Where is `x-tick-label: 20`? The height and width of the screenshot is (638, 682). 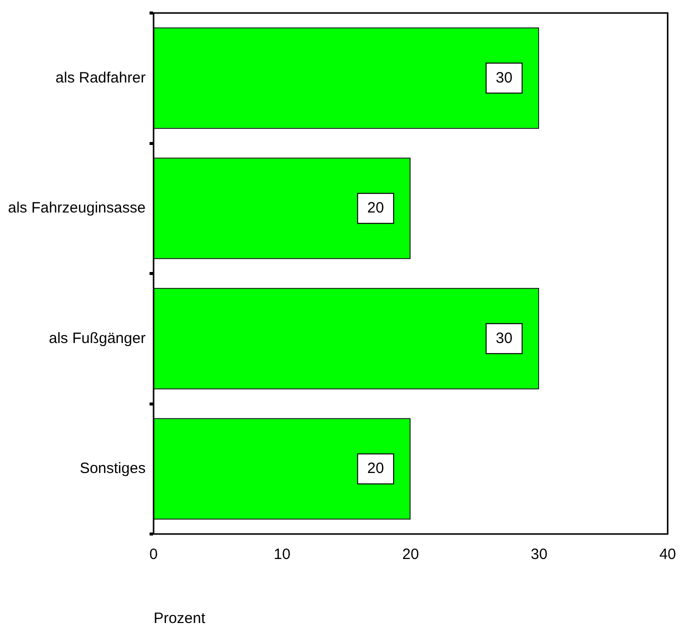 x-tick-label: 20 is located at coordinates (410, 555).